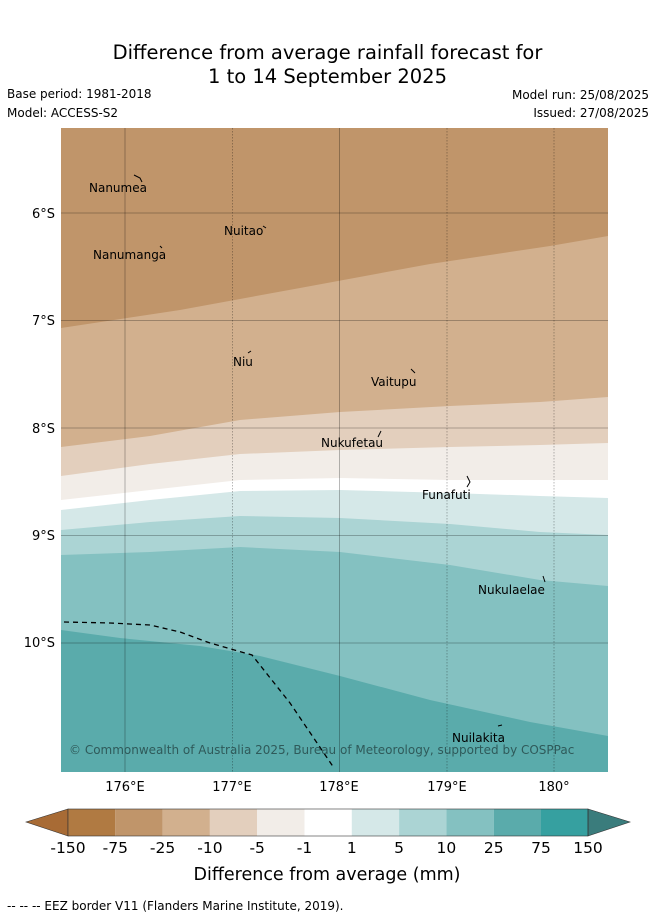  I want to click on colorbar-tick: 5, so click(399, 848).